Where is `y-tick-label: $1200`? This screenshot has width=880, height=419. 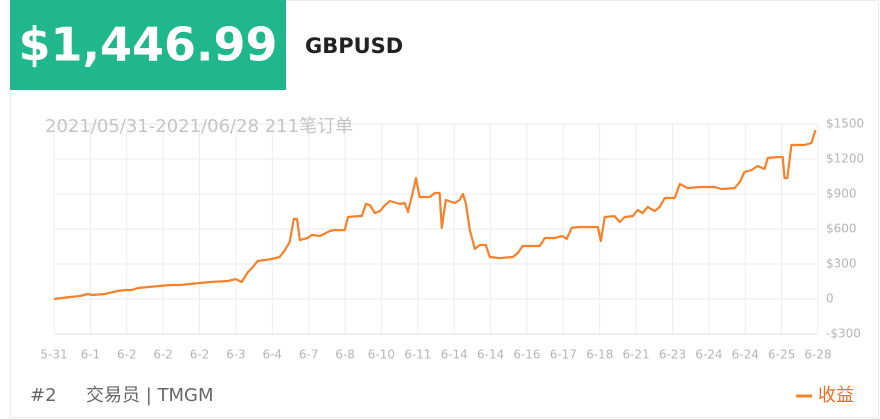
y-tick-label: $1200 is located at coordinates (845, 159).